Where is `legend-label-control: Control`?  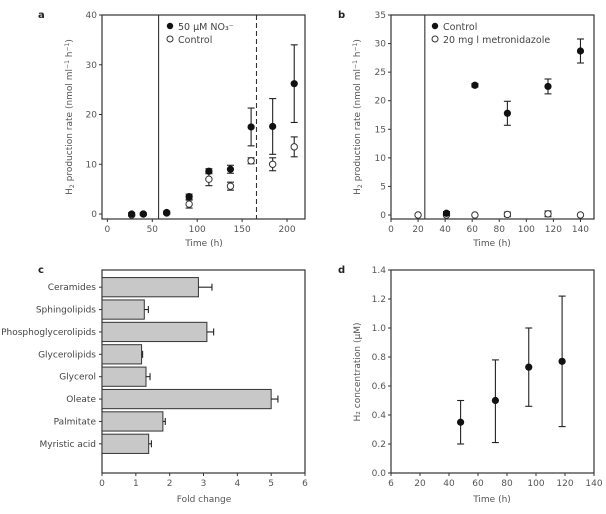 legend-label-control: Control is located at coordinates (460, 27).